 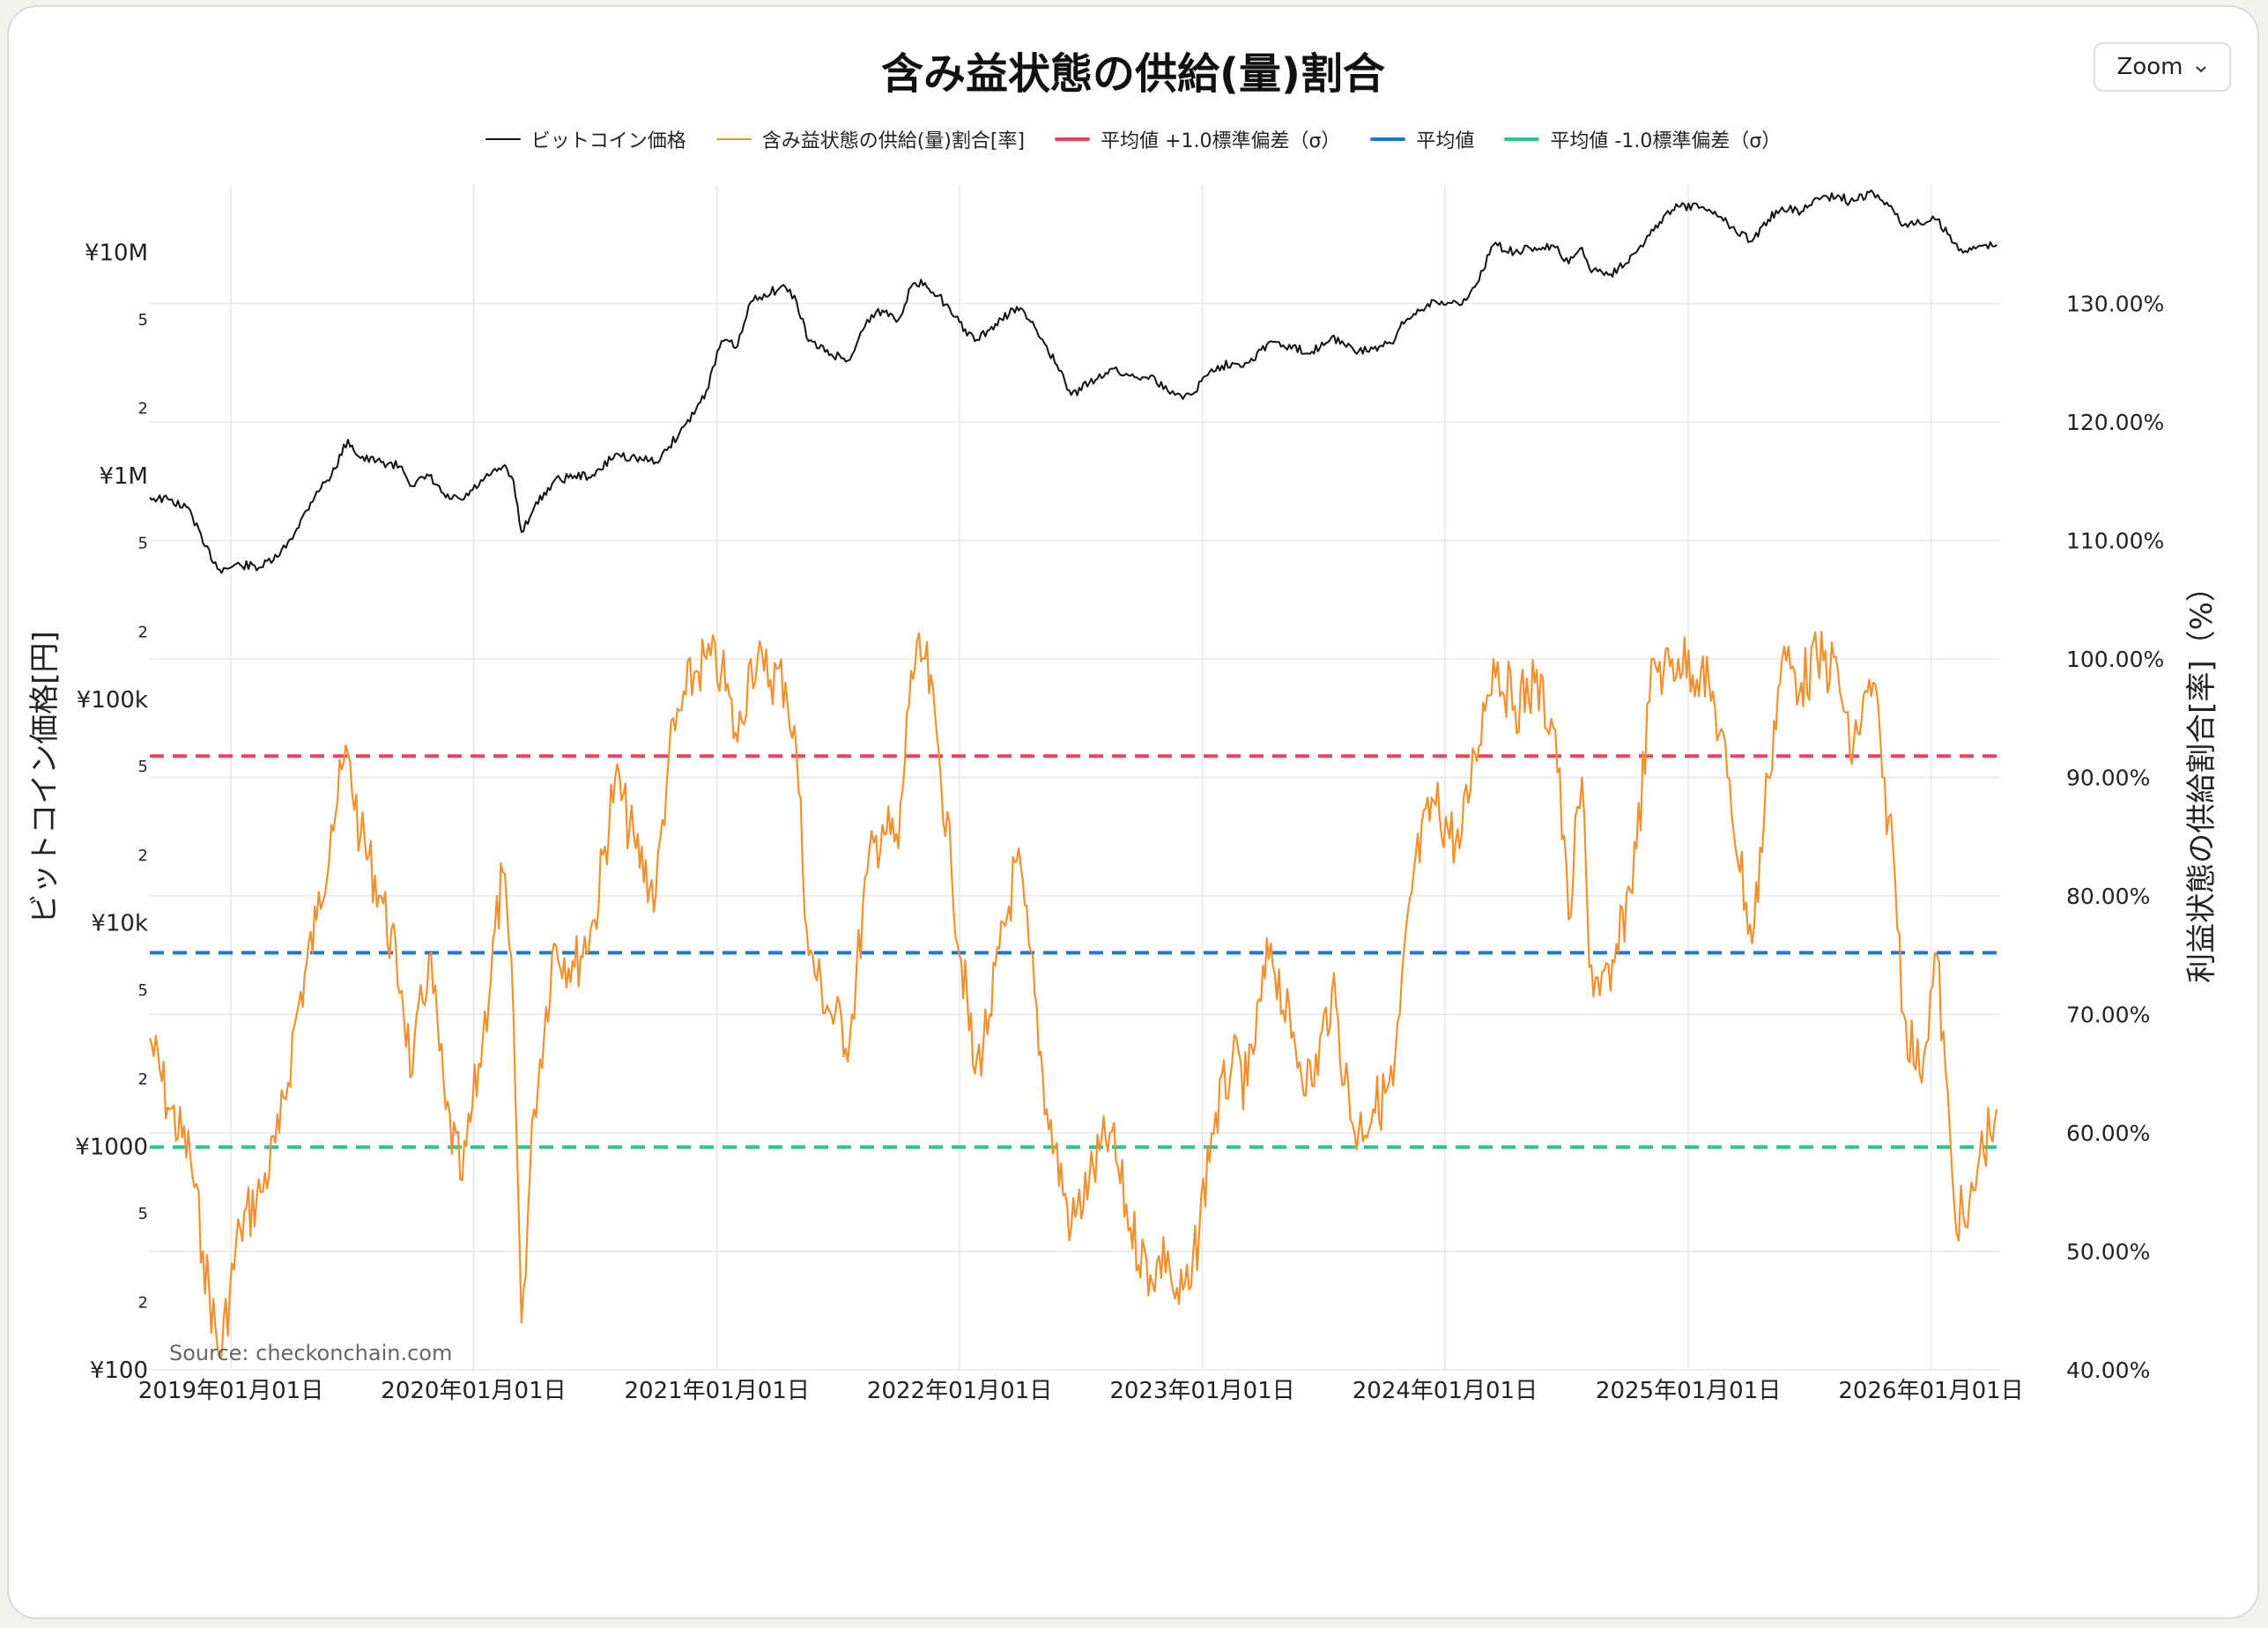 I want to click on y-left-tick-label: ¥10k, so click(x=119, y=924).